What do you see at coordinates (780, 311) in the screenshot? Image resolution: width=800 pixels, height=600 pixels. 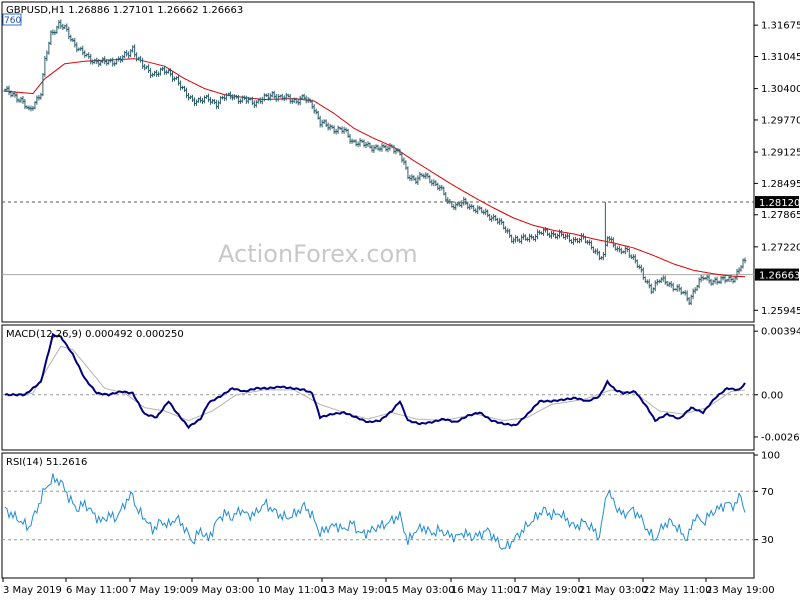 I see `price-y-tick-label: 1.25945` at bounding box center [780, 311].